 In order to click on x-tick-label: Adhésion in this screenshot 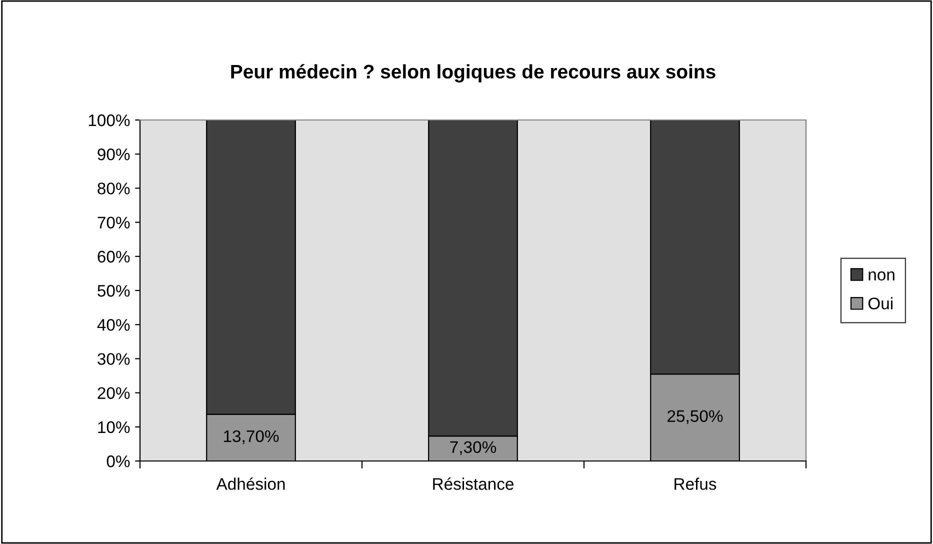, I will do `click(250, 483)`.